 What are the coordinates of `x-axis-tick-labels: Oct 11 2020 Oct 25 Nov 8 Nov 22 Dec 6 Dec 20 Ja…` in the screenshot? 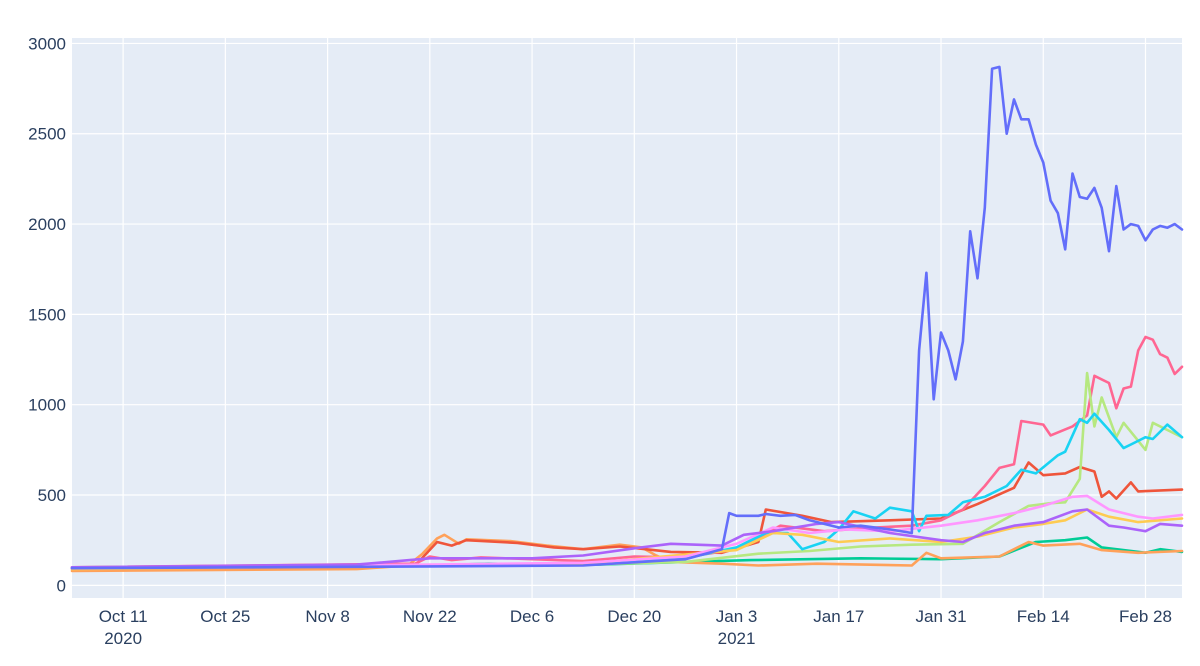 It's located at (635, 627).